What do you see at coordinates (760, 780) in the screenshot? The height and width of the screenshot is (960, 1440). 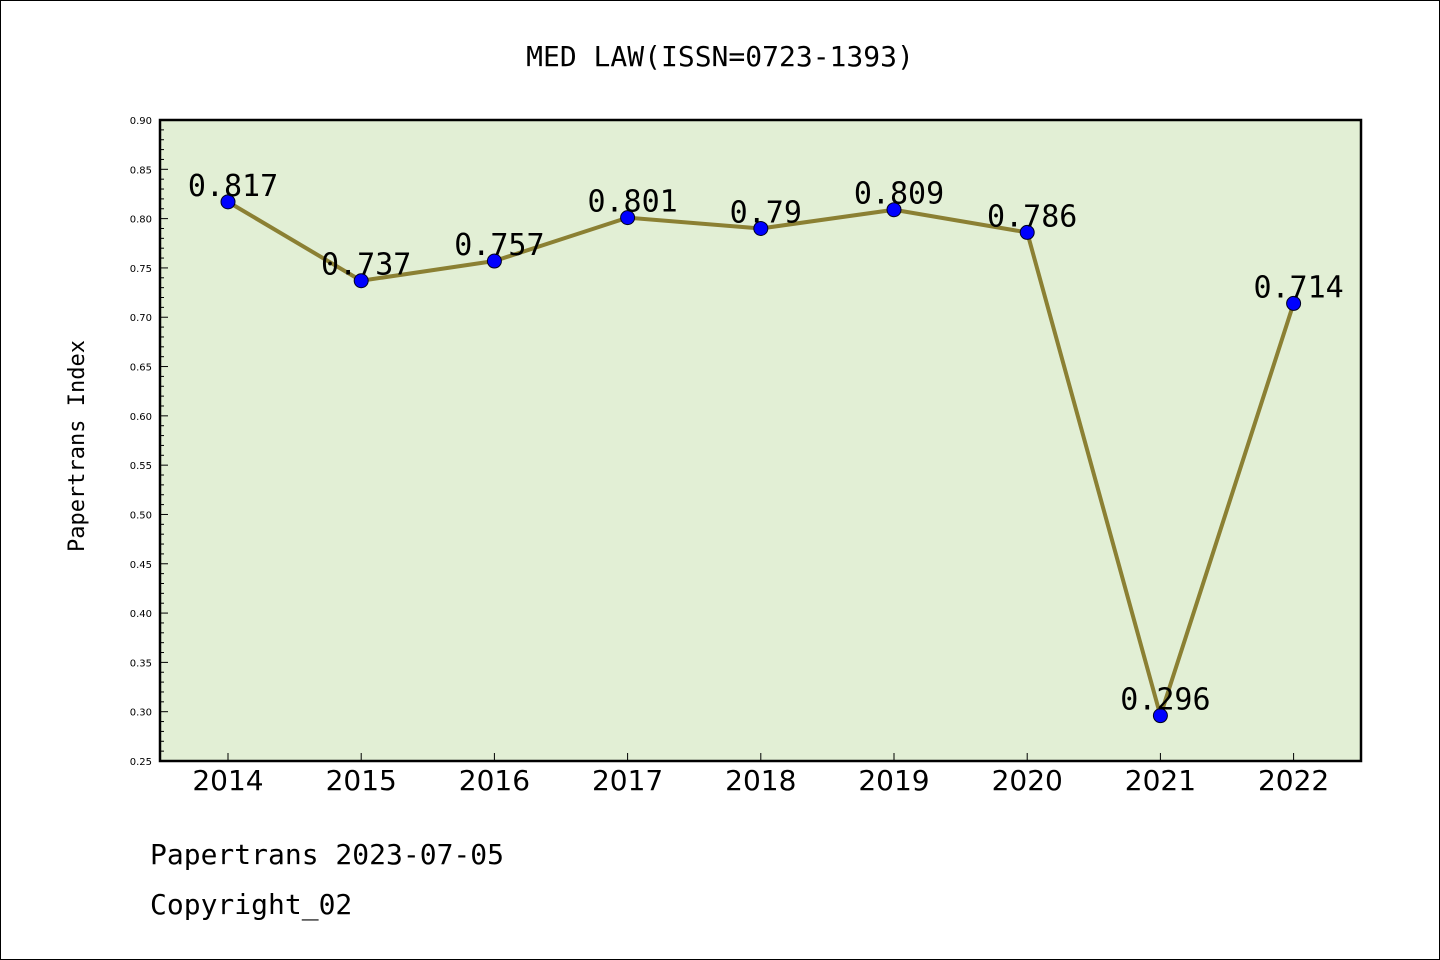 I see `x-tick-label: 2018` at bounding box center [760, 780].